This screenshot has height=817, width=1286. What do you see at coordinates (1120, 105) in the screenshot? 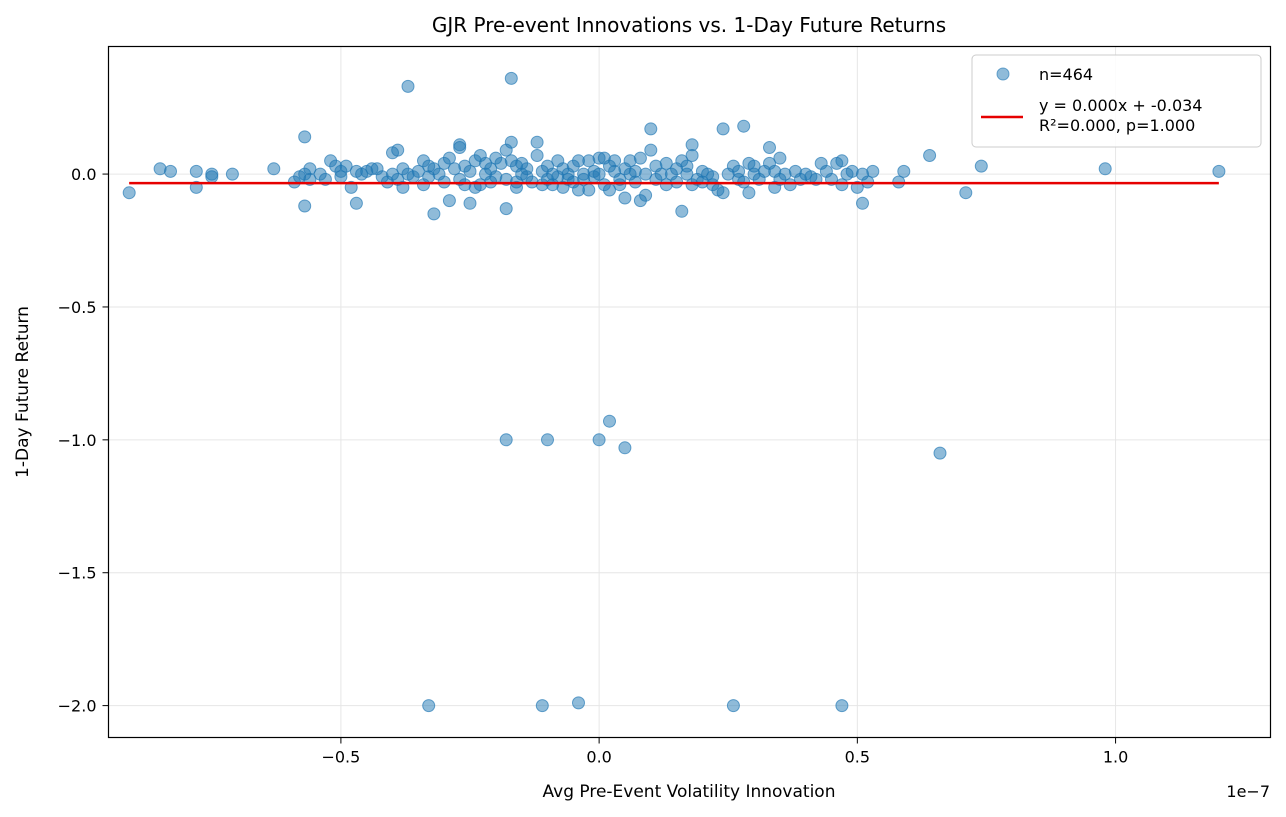
I see `legend-label-fit-line1: y = 0.000x + -0.034` at bounding box center [1120, 105].